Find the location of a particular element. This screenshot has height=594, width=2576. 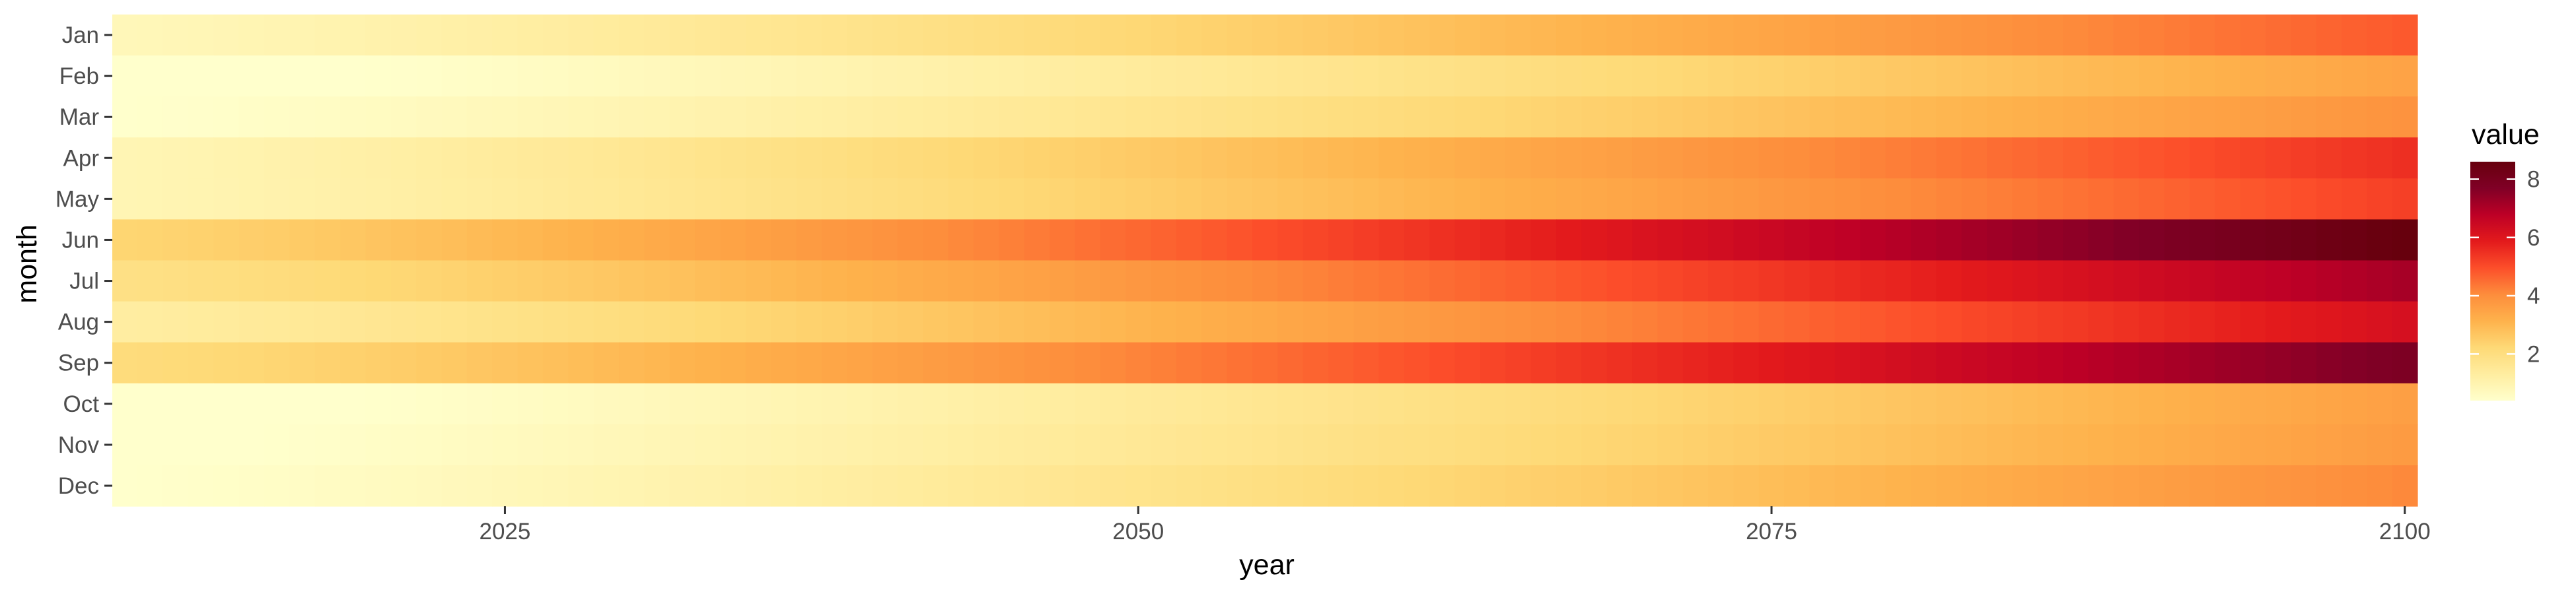

y-tick-label: Jul is located at coordinates (84, 281).